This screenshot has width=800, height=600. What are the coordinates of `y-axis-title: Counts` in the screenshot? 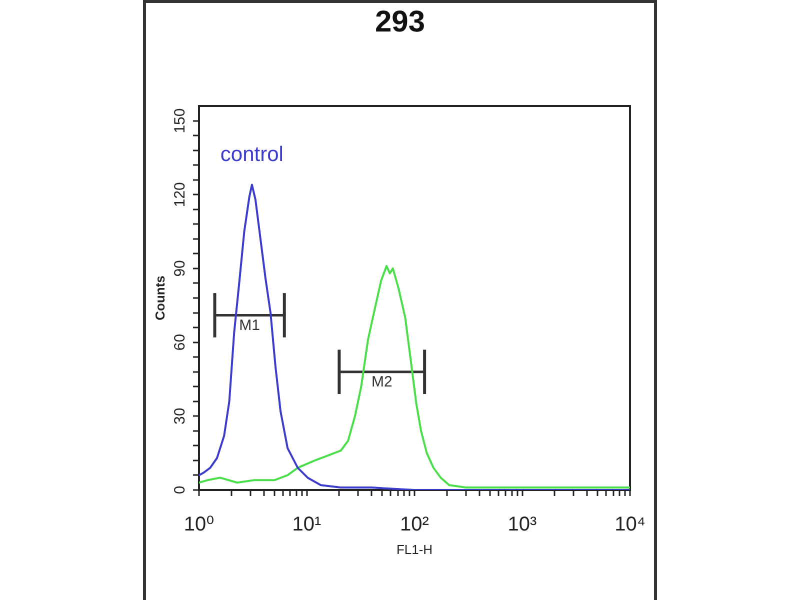 It's located at (160, 298).